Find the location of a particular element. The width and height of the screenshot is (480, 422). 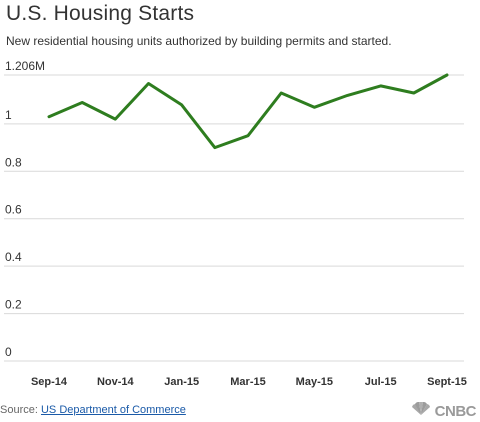

logo-text: CNBC is located at coordinates (455, 411).